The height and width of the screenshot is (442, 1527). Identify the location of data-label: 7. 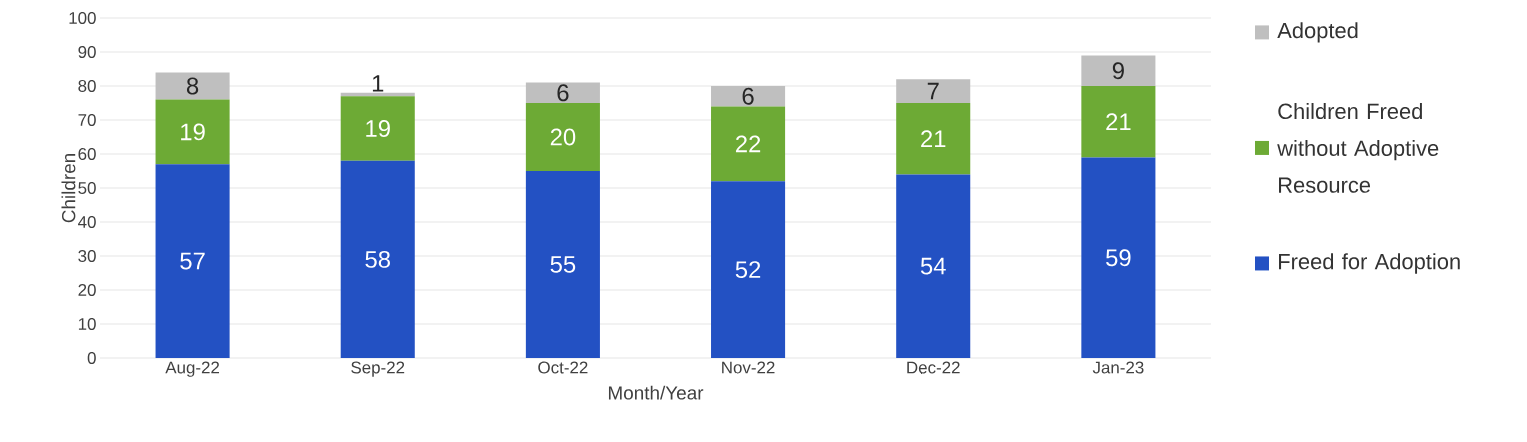
(933, 91).